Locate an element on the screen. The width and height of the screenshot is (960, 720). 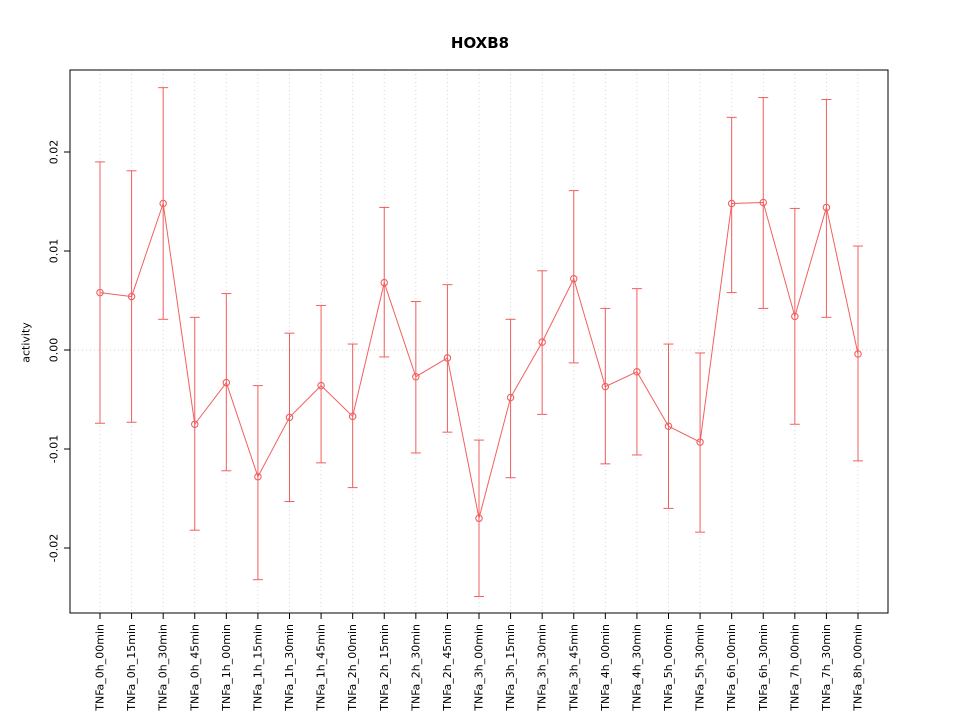
svg-text: TNFa_5h_00min is located at coordinates (668, 668).